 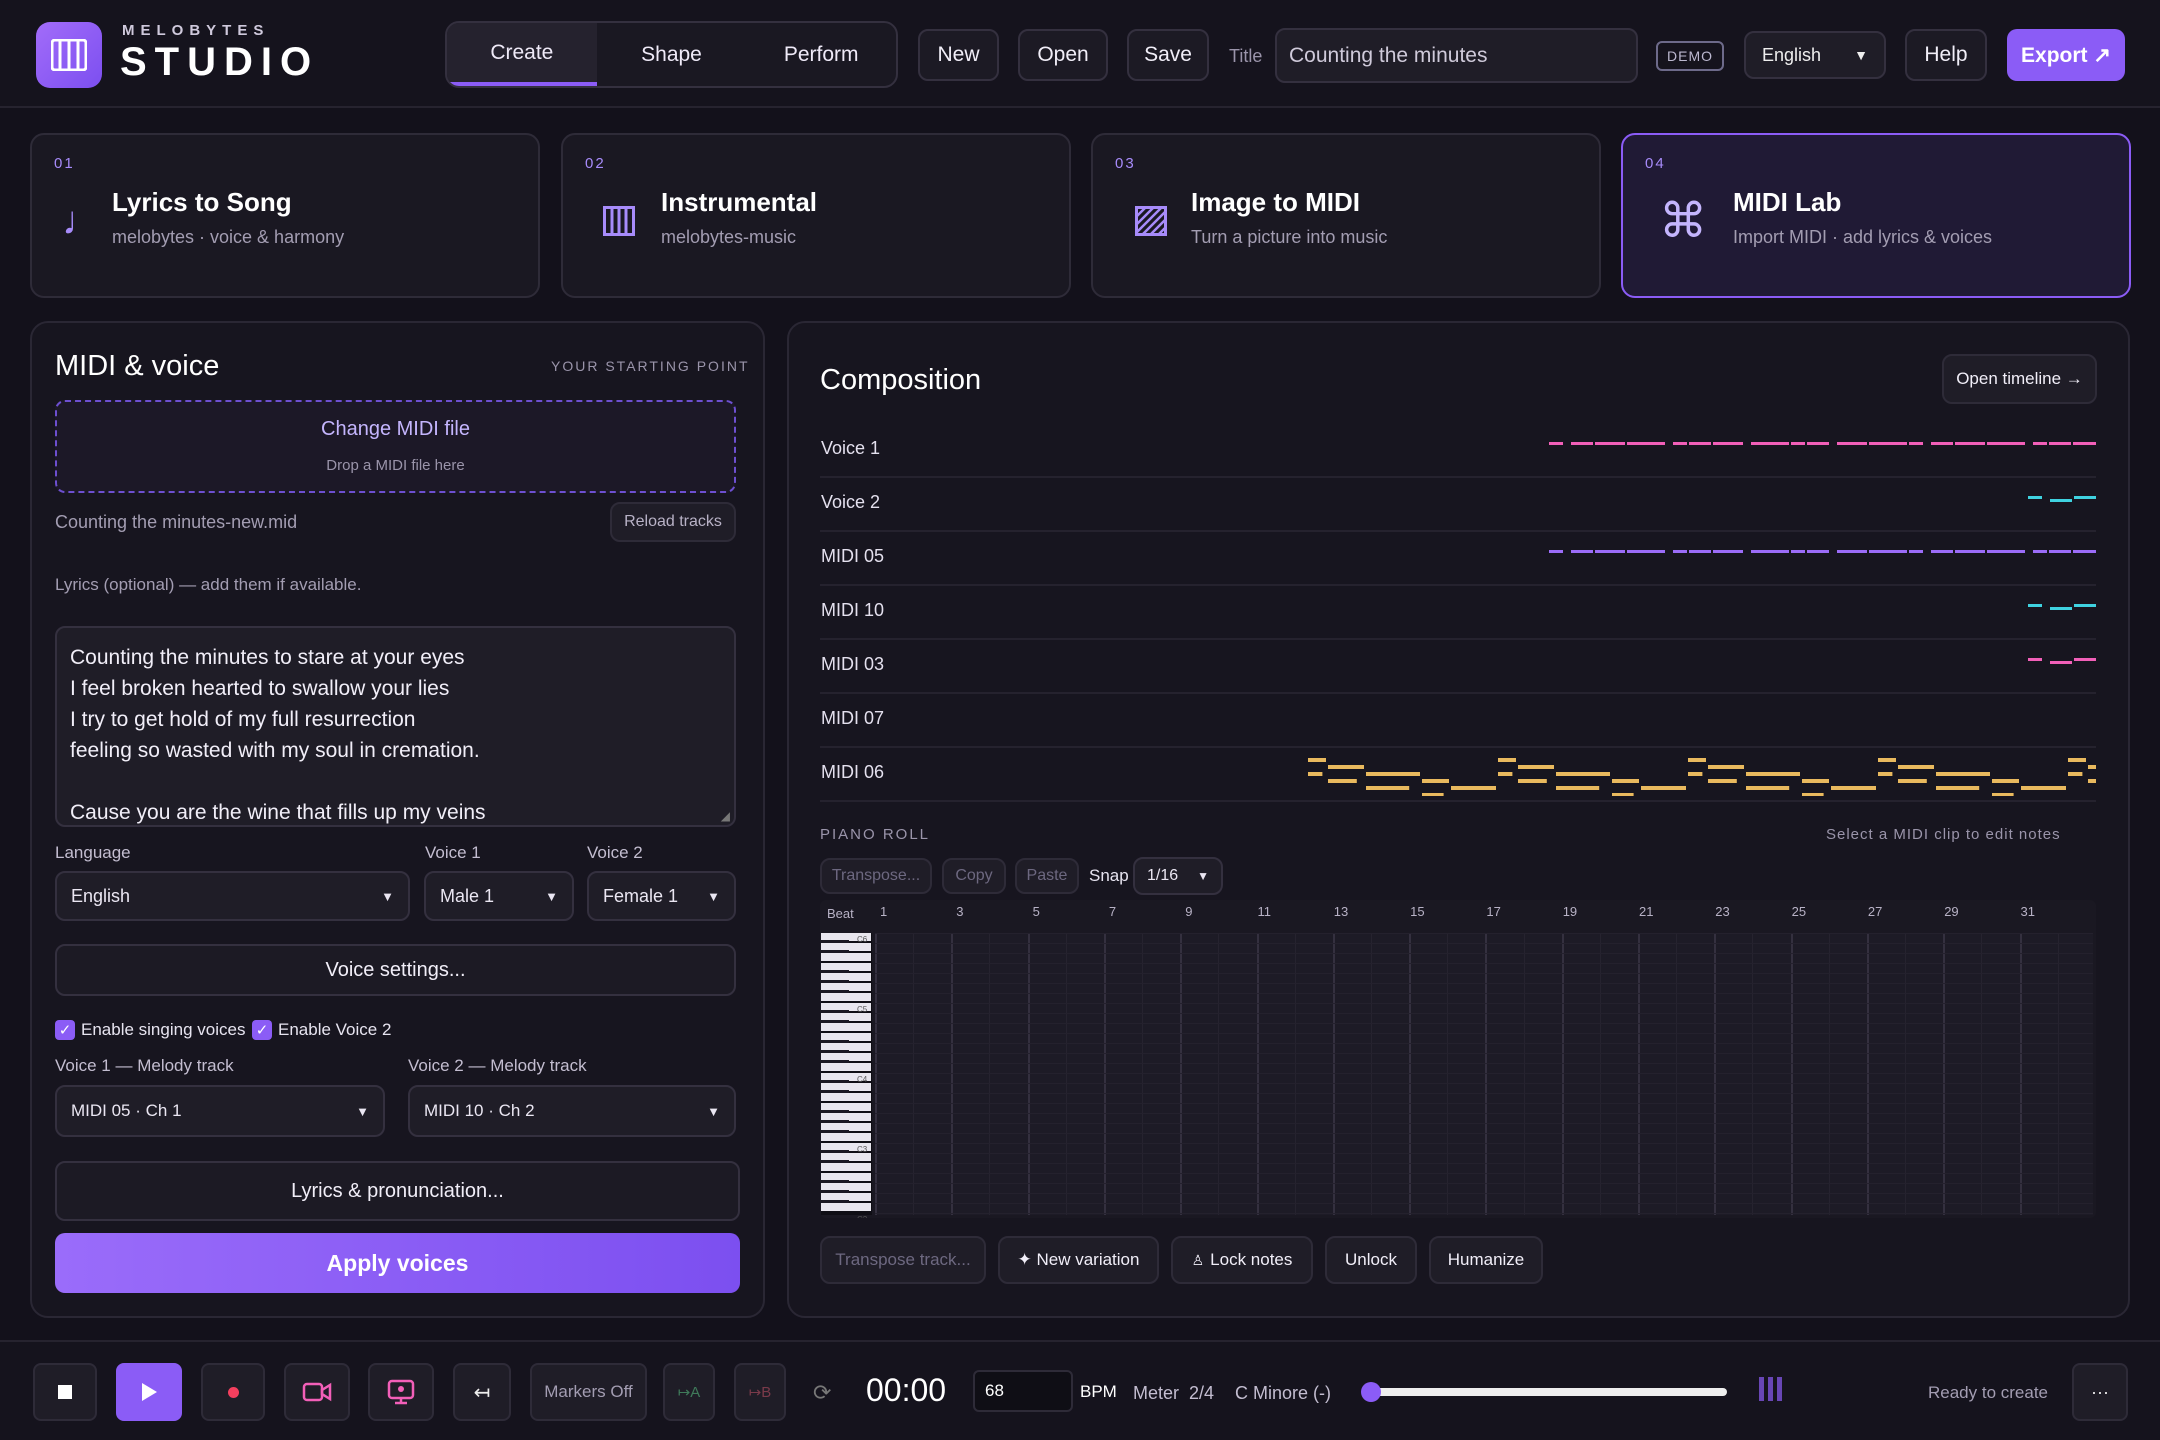 What do you see at coordinates (401, 1392) in the screenshot?
I see `screen-share-button` at bounding box center [401, 1392].